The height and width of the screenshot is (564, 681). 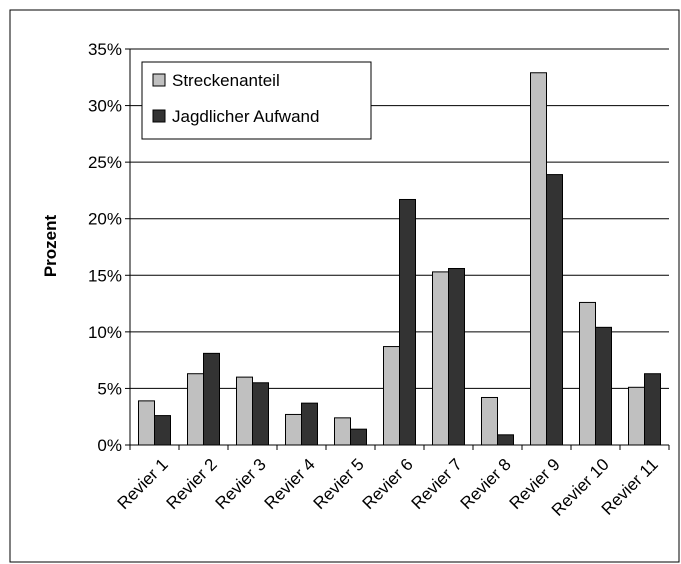 What do you see at coordinates (245, 116) in the screenshot?
I see `legend-label-jagdlicher-aufwand: Jagdlicher Aufwand` at bounding box center [245, 116].